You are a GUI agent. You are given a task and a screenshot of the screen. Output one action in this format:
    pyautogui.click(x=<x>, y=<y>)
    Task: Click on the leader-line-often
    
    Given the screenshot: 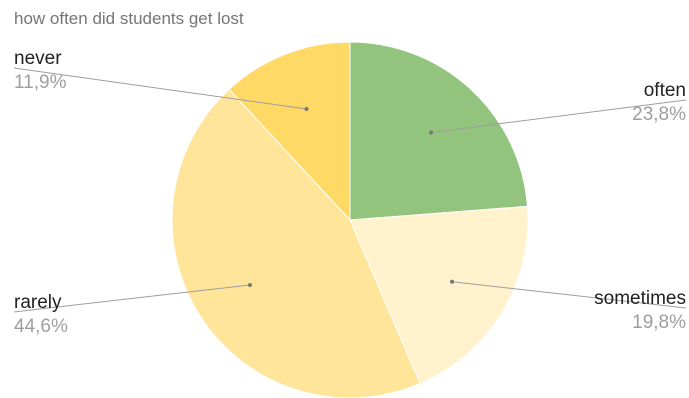 What is the action you would take?
    pyautogui.click(x=558, y=116)
    